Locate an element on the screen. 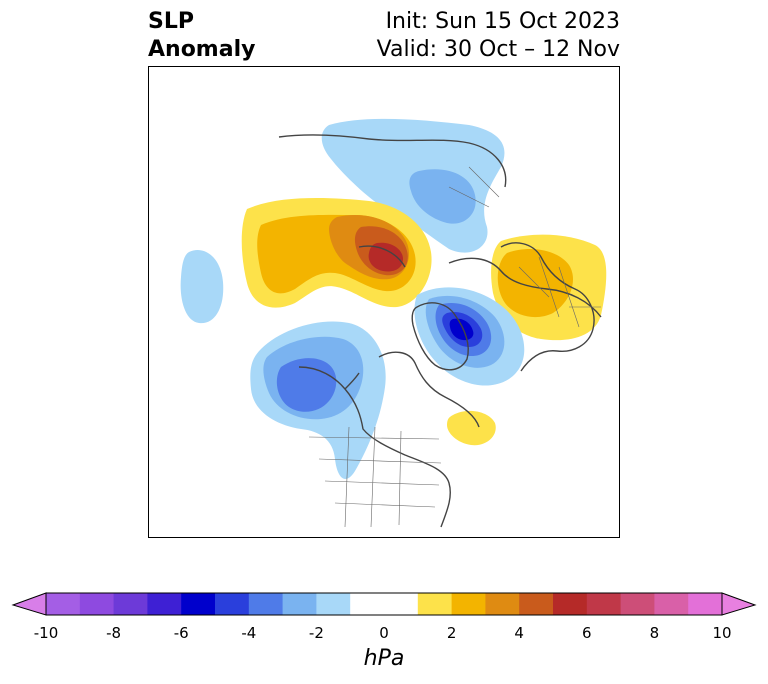 This screenshot has width=768, height=684. colorbar-tick-label: 8 is located at coordinates (654, 633).